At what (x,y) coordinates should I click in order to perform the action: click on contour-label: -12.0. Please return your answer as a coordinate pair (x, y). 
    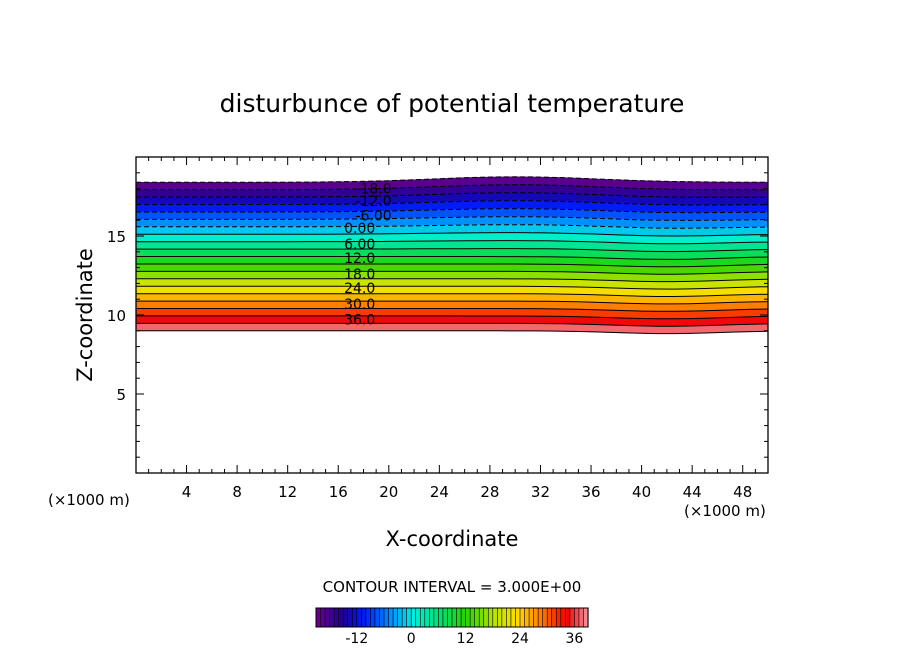
    Looking at the image, I should click on (373, 202).